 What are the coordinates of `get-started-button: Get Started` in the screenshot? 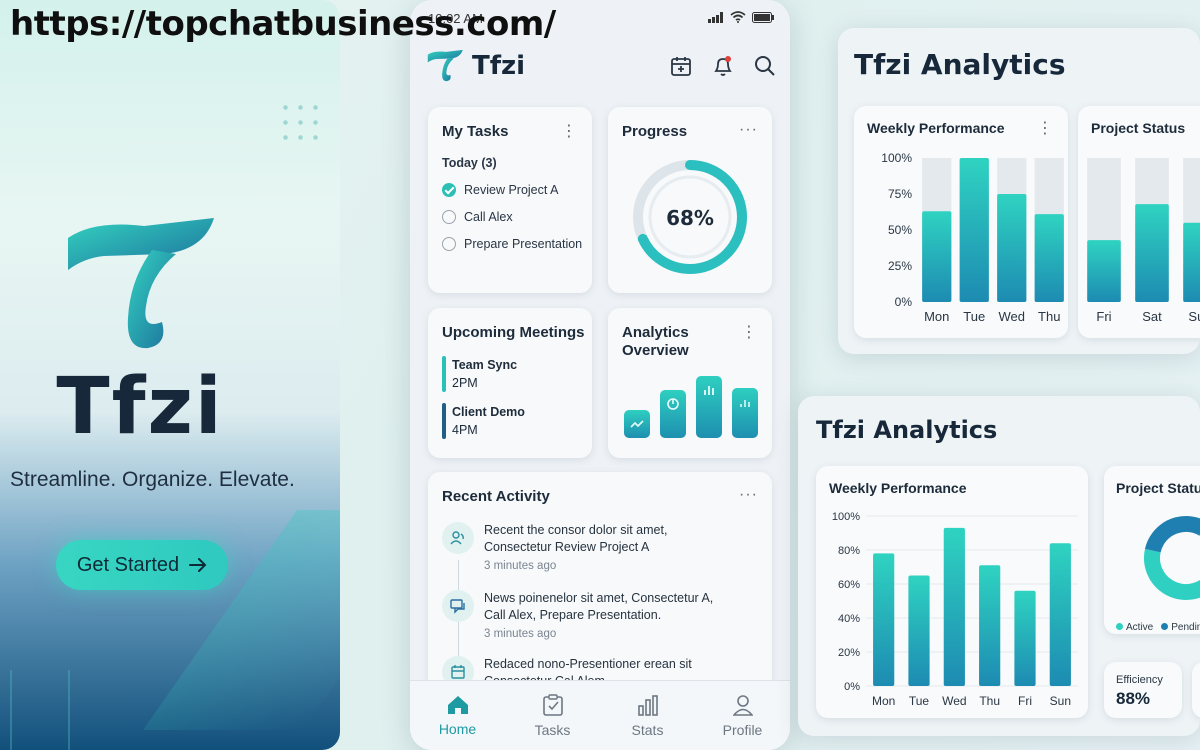 It's located at (142, 565).